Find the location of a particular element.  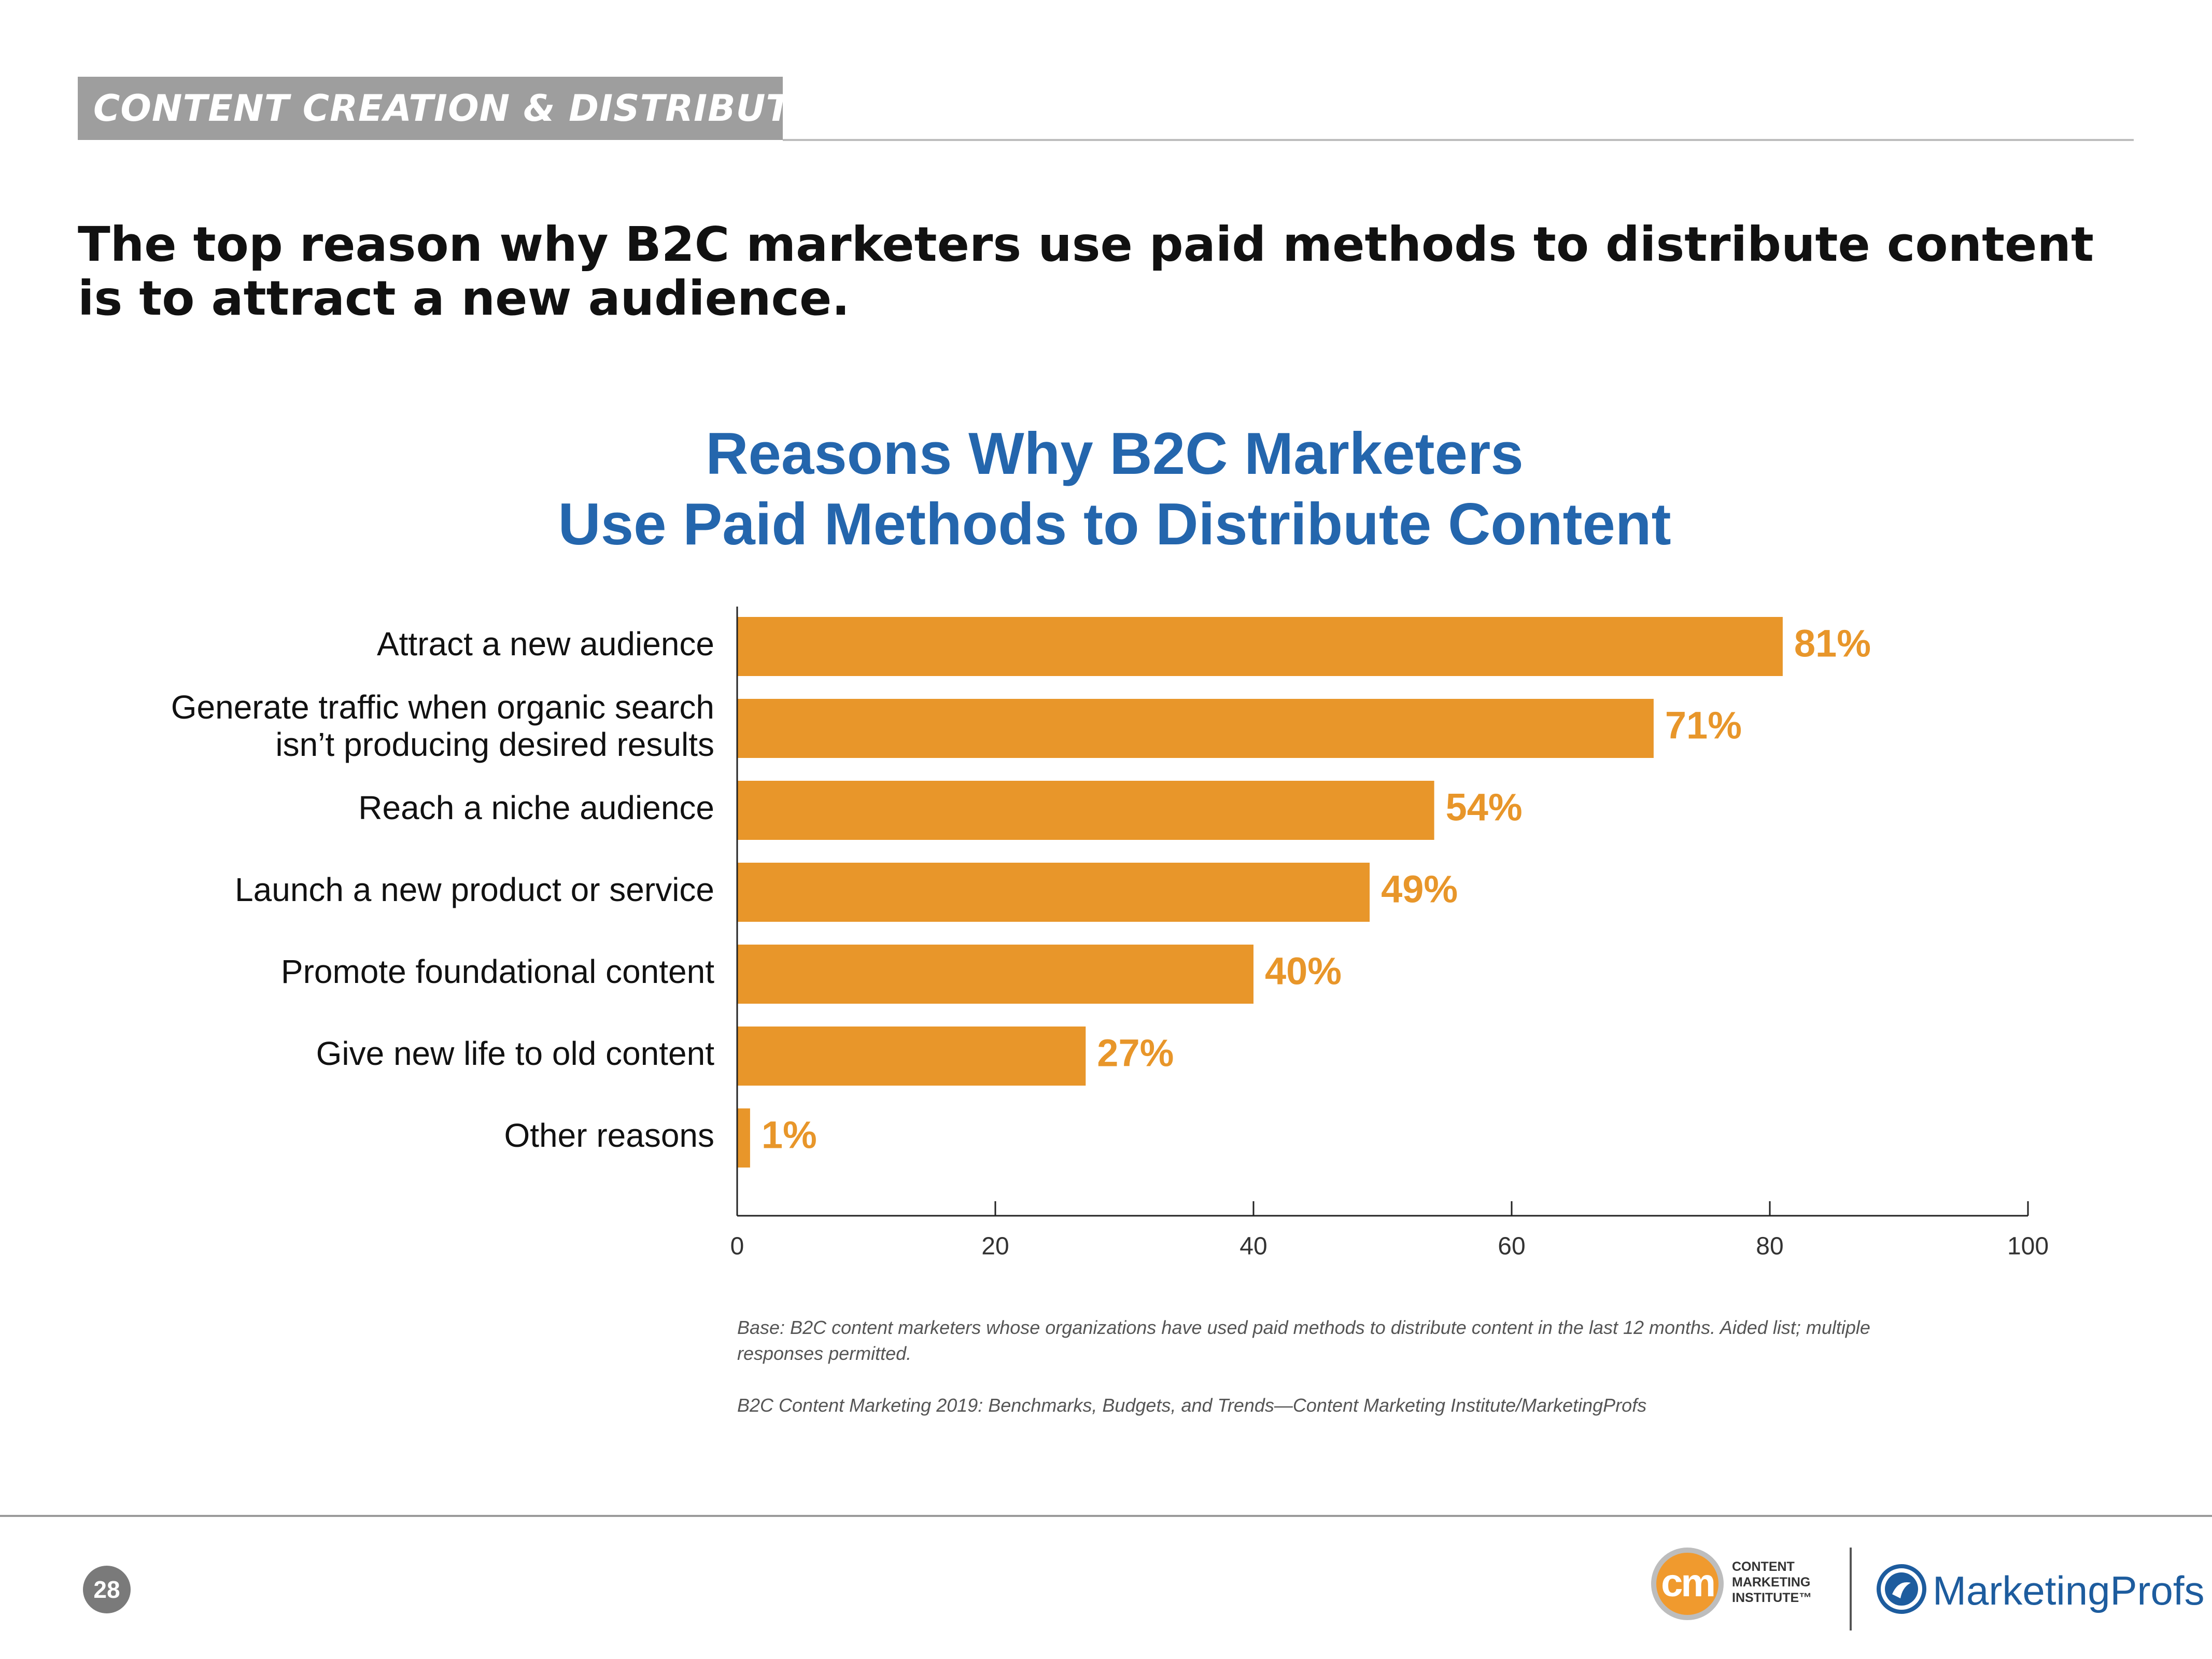

category-label: Promote foundational content is located at coordinates (497, 971).